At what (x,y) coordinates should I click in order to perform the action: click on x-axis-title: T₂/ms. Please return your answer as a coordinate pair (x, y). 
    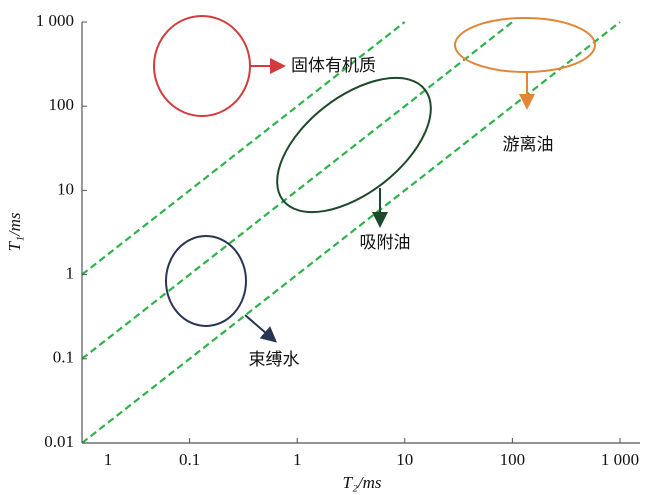
    Looking at the image, I should click on (362, 482).